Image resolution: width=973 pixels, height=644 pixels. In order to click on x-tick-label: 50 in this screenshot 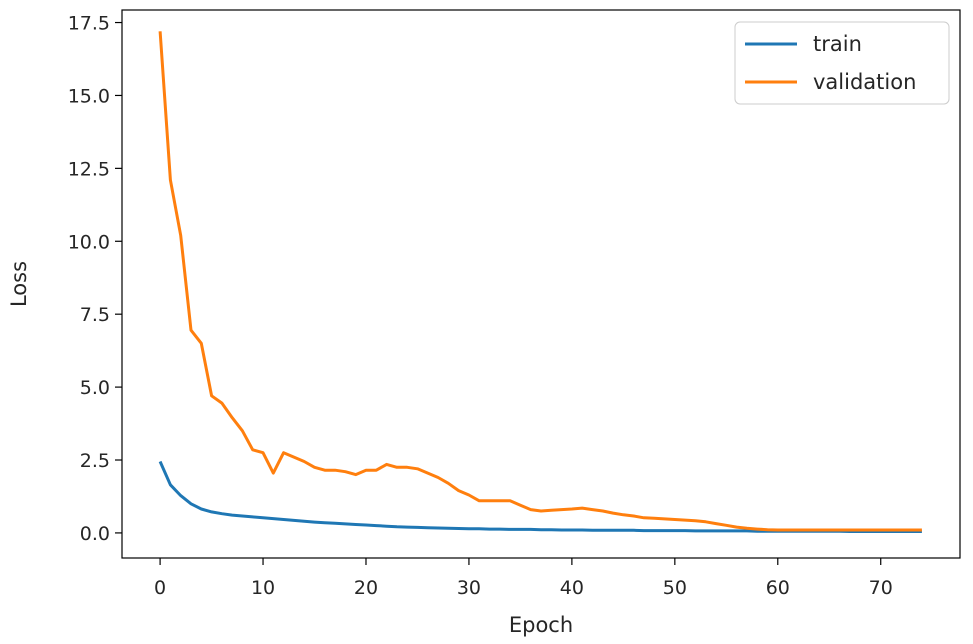, I will do `click(675, 588)`.